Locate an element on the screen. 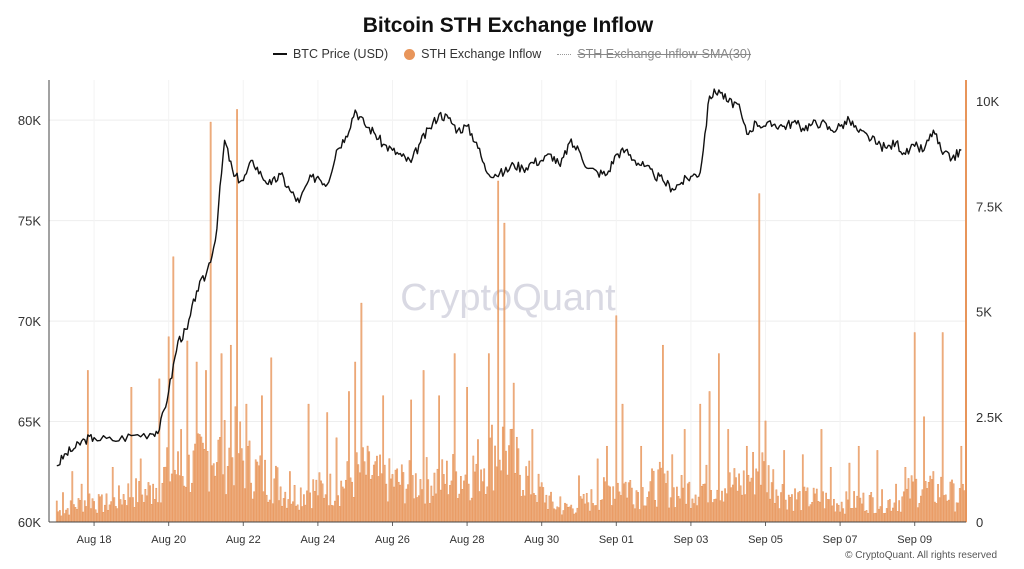 The width and height of the screenshot is (1024, 569). legend-item-sth-inflow: STH Exchange Inflow is located at coordinates (472, 54).